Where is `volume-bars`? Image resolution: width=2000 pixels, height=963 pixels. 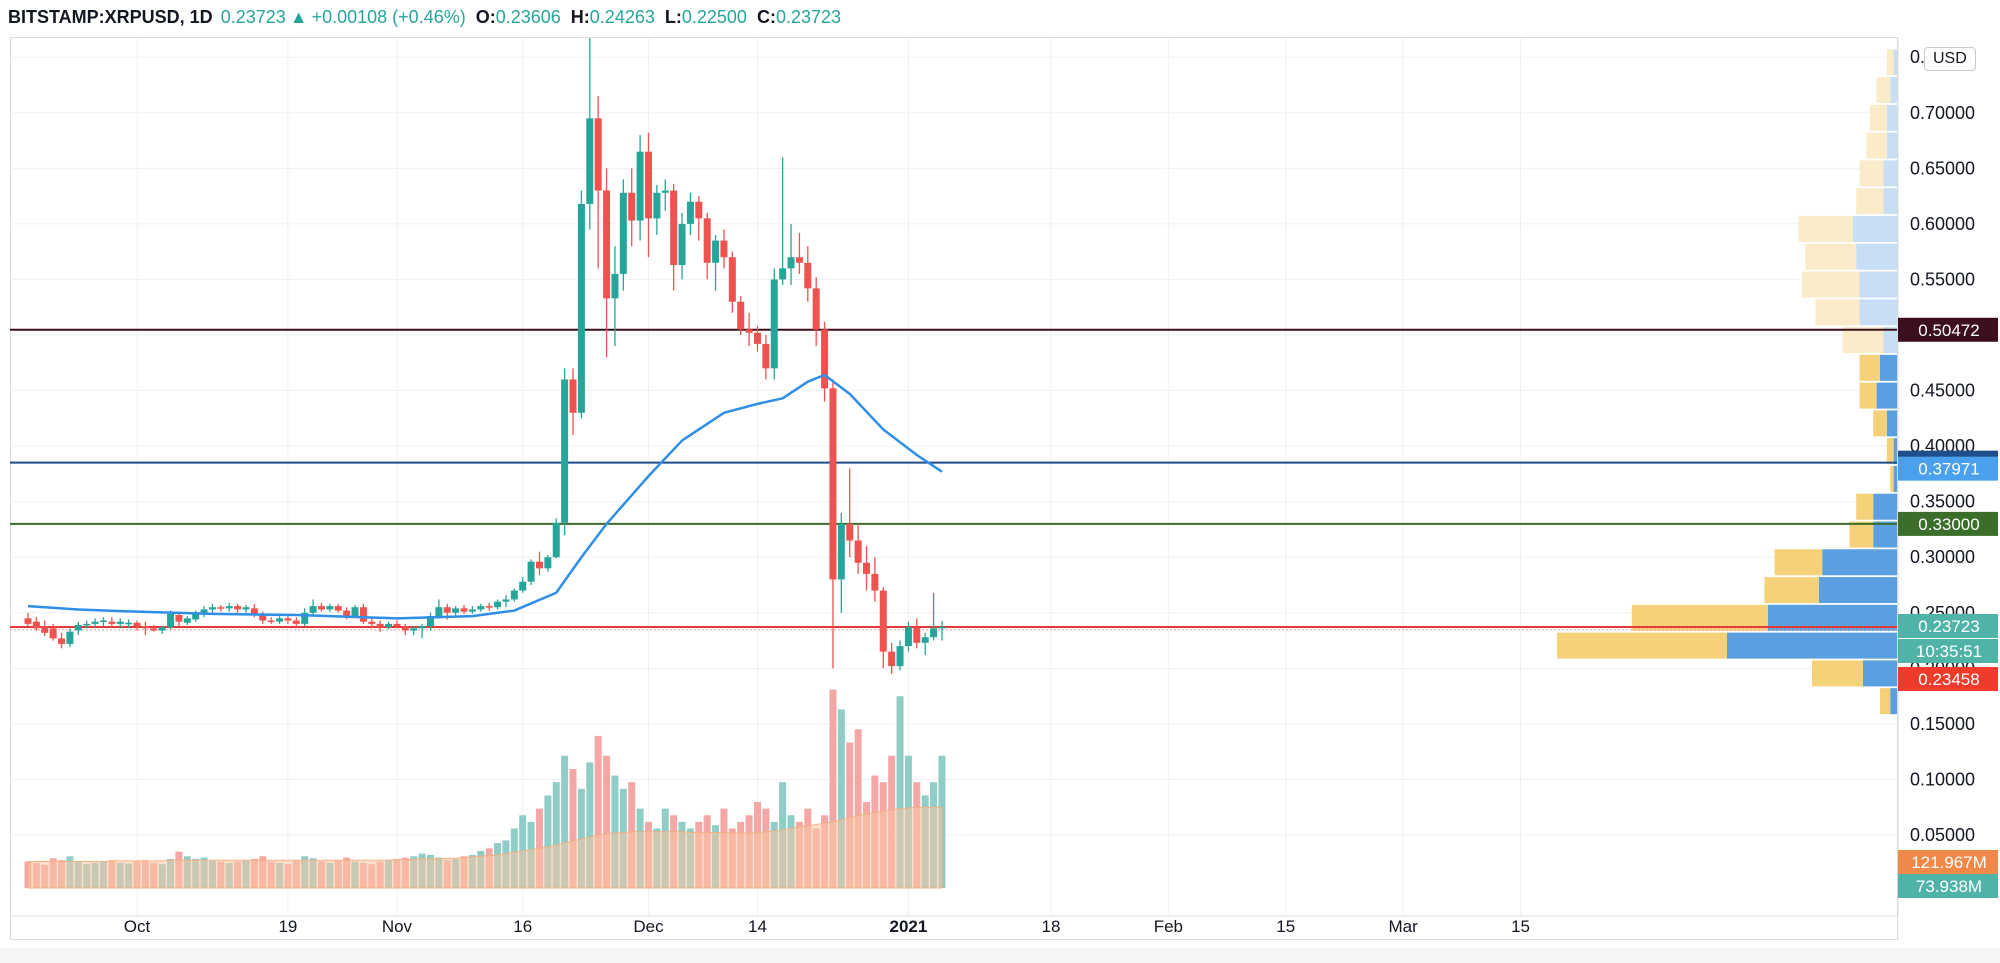
volume-bars is located at coordinates (485, 789).